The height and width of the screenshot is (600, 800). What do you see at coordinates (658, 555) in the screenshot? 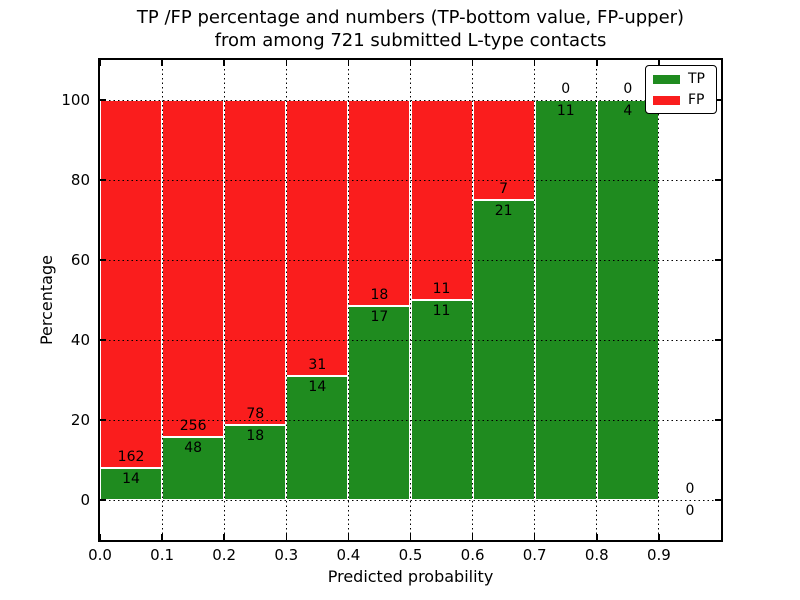
I see `x-tick-label: 0.9` at bounding box center [658, 555].